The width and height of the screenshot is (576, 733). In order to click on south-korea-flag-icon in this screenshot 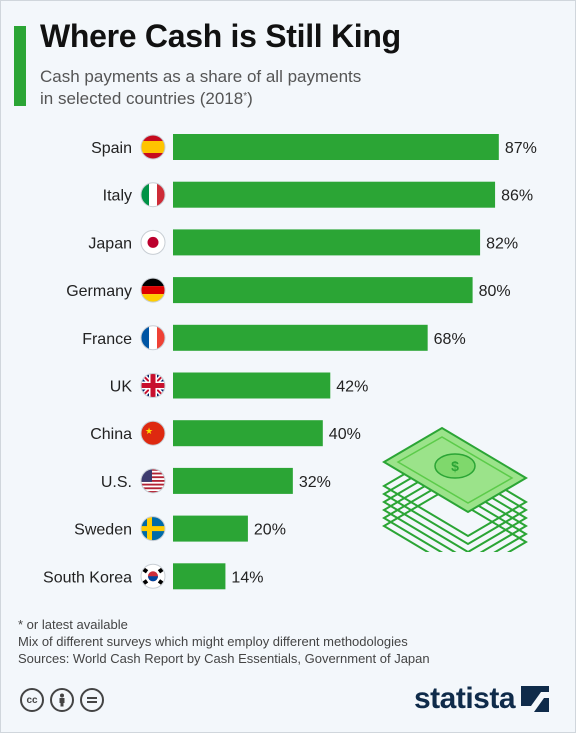, I will do `click(153, 576)`.